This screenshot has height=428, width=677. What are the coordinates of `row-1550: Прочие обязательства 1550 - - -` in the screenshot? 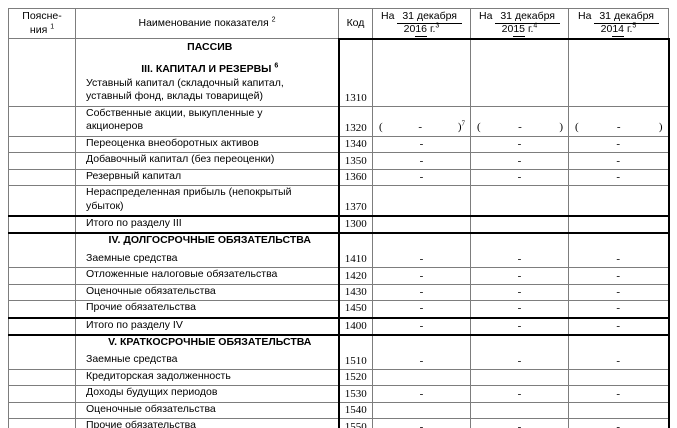 It's located at (339, 423).